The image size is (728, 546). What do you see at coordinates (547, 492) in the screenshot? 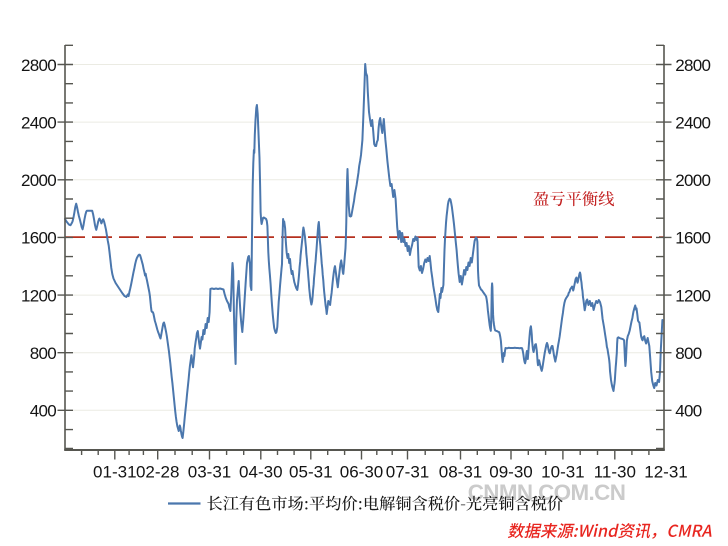
I see `svg-text: CNMN.COM.CN` at bounding box center [547, 492].